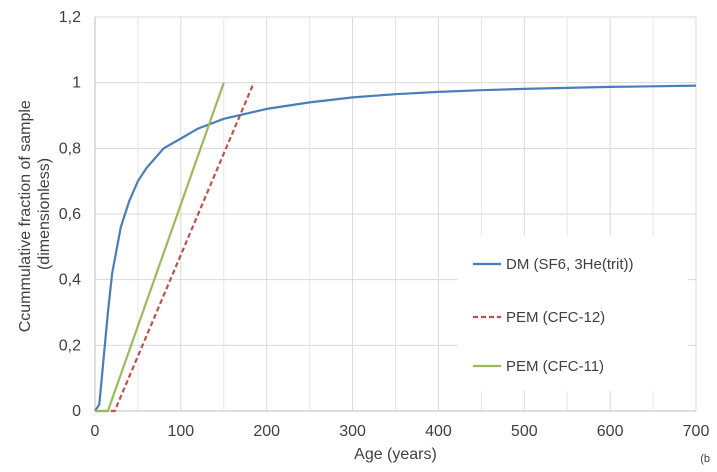 The image size is (717, 472). What do you see at coordinates (395, 454) in the screenshot?
I see `x-axis-title: Age (years)` at bounding box center [395, 454].